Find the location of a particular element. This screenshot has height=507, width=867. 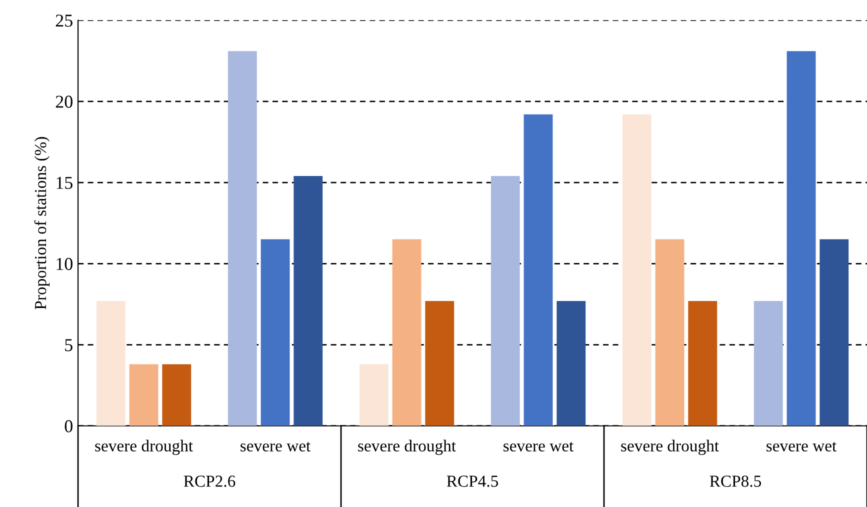

y-tick-label: 10 is located at coordinates (64, 264).